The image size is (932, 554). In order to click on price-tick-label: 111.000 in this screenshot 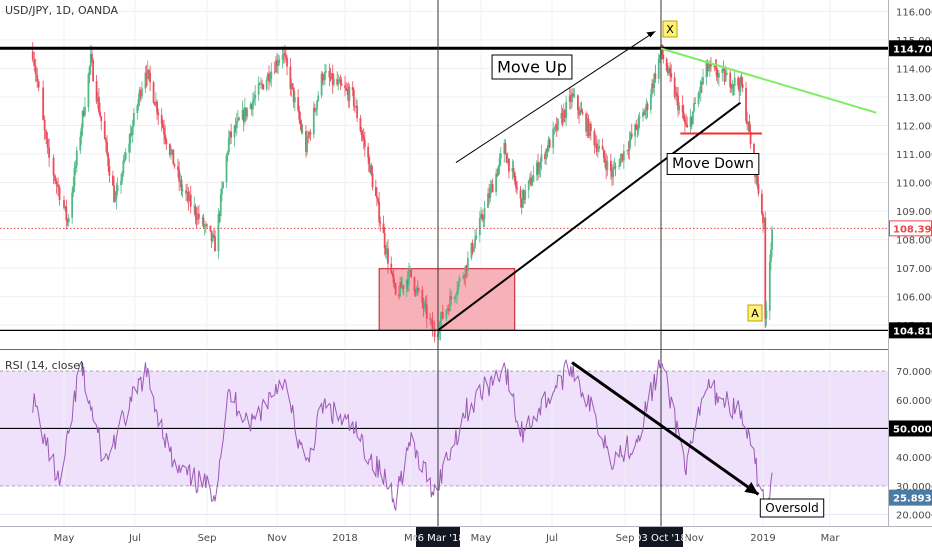, I will do `click(914, 155)`.